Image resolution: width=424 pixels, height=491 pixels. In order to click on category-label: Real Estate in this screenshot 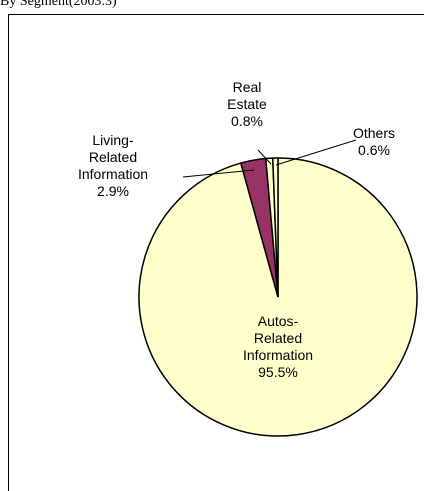, I will do `click(247, 95)`.